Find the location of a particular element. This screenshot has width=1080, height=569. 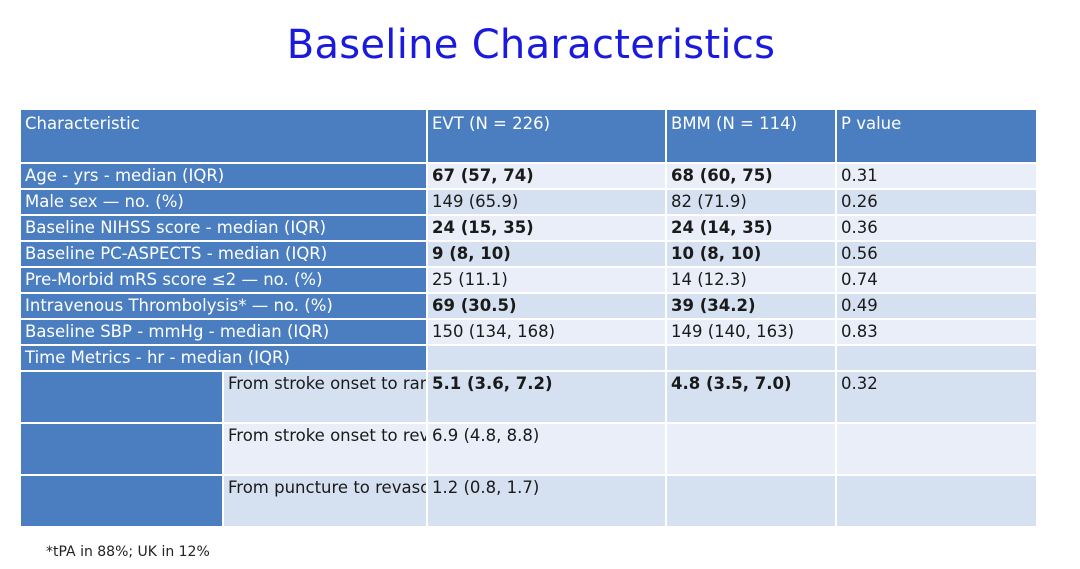

bmm-value: 24 (14, 35) is located at coordinates (751, 228).